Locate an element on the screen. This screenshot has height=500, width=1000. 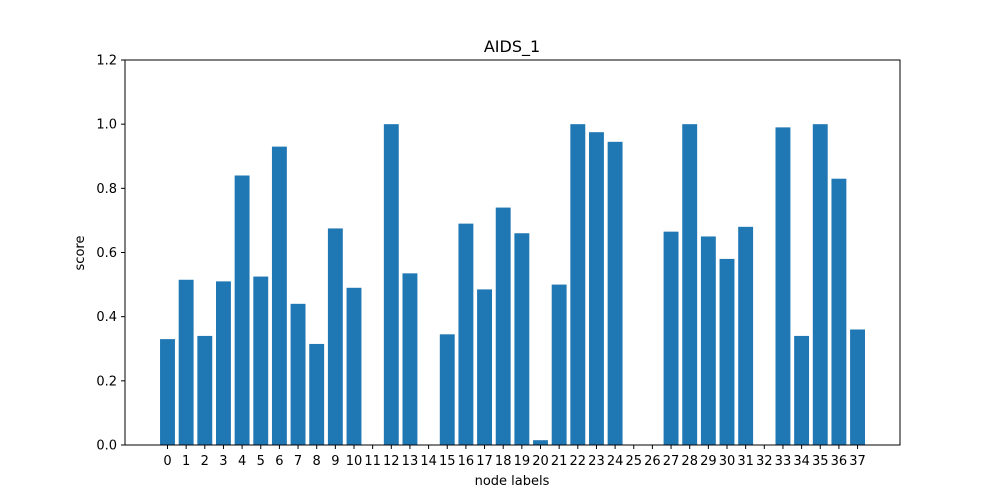
x-tick-label: 6 is located at coordinates (279, 461).